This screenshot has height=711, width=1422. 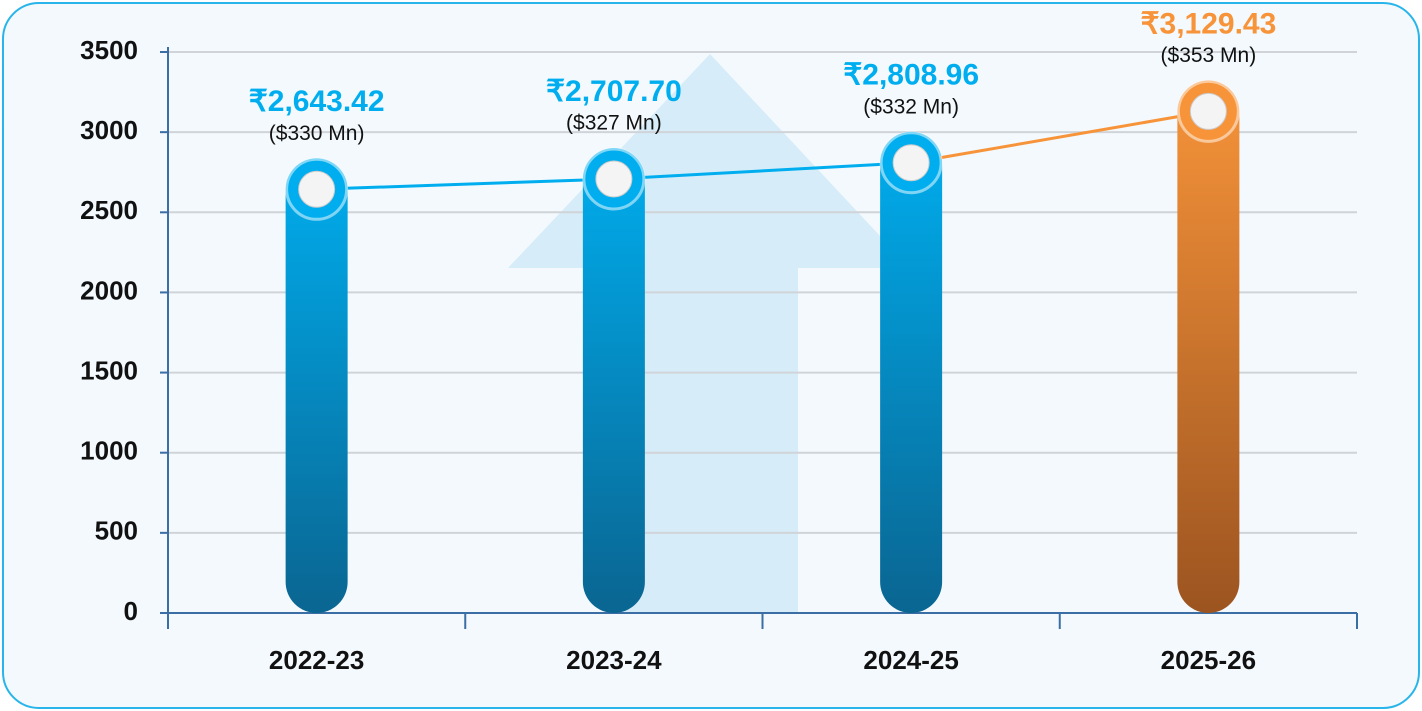 What do you see at coordinates (109, 290) in the screenshot?
I see `y-tick-label: 2000` at bounding box center [109, 290].